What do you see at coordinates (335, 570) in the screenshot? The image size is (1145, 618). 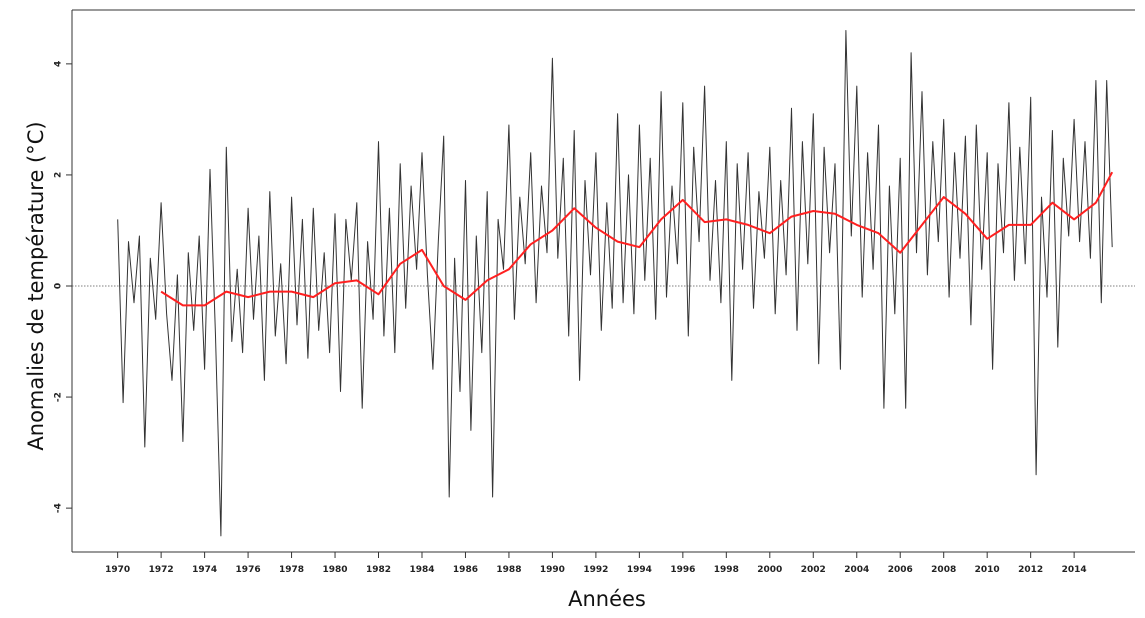 I see `x-tick-label: 1980` at bounding box center [335, 570].